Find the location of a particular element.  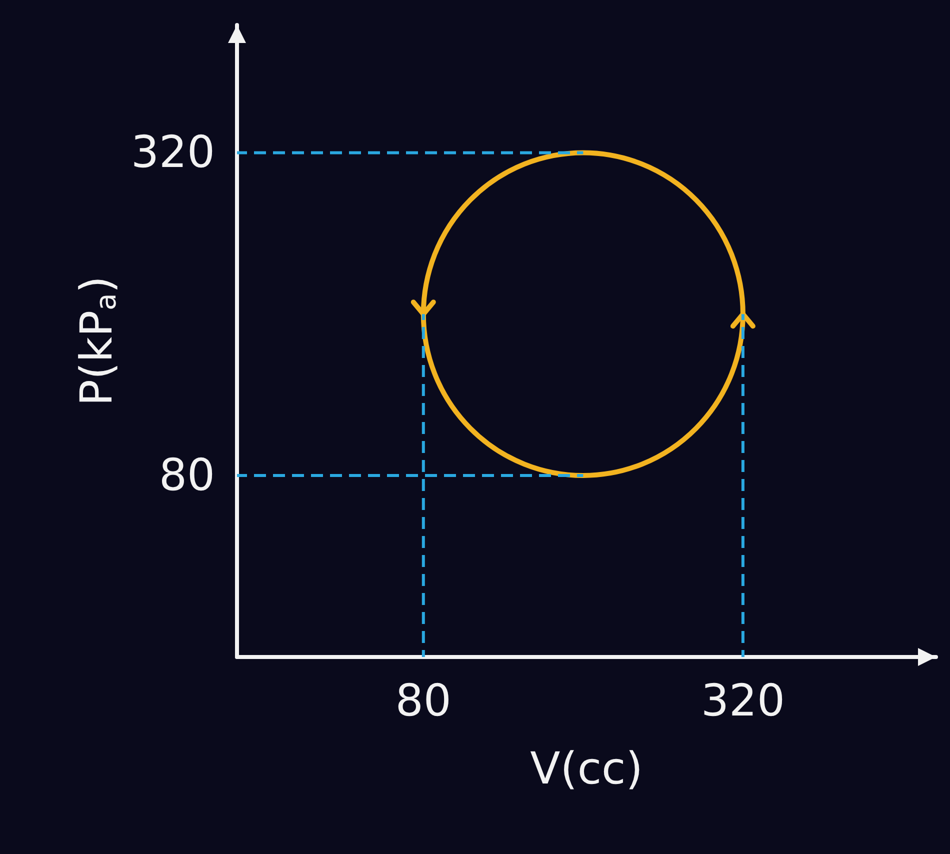

x-axis-title: V(cc) is located at coordinates (586, 769).